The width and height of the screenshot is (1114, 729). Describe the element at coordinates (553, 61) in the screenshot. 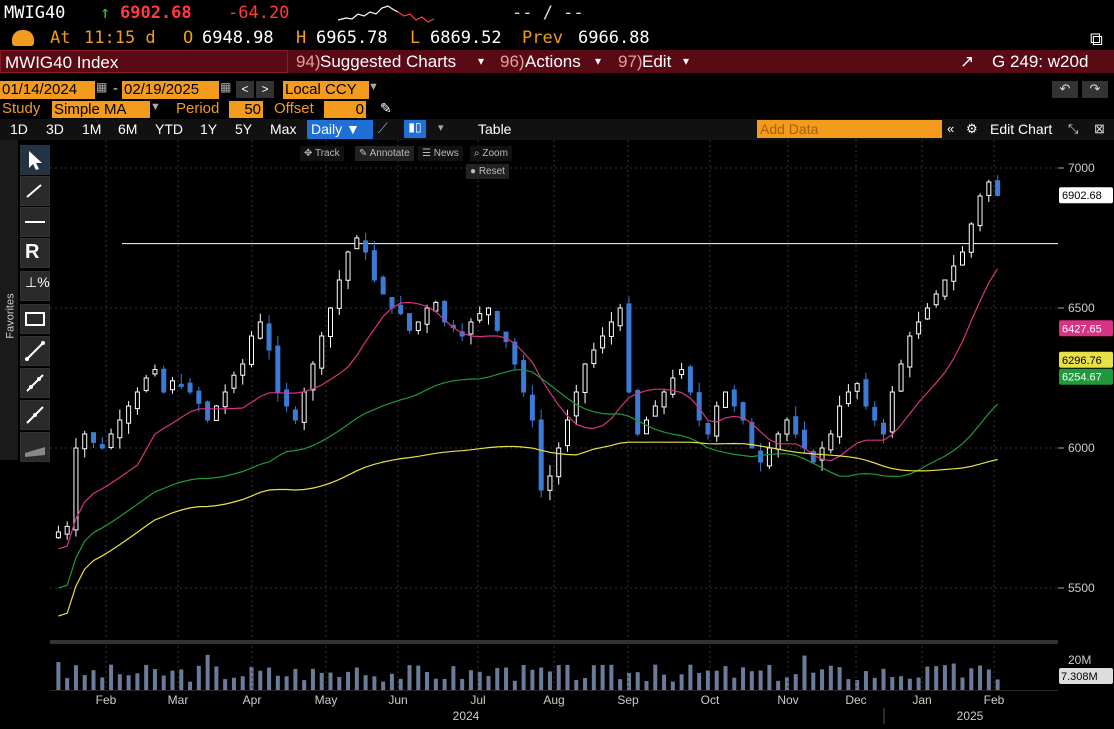

I see `actions-menu: Actions` at that location.